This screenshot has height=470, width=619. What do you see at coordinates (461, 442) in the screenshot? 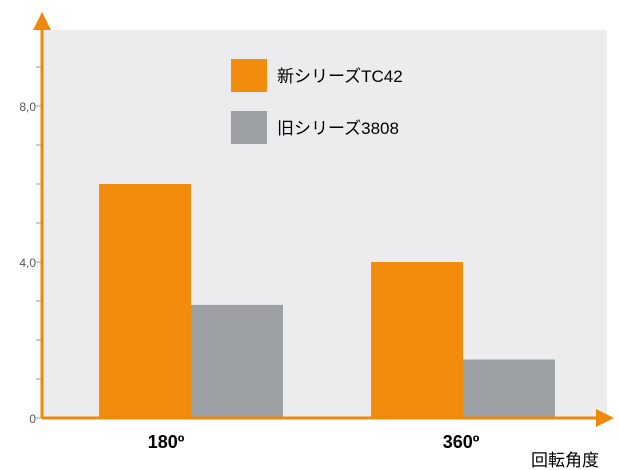
I see `x-category-label: 360º` at bounding box center [461, 442].